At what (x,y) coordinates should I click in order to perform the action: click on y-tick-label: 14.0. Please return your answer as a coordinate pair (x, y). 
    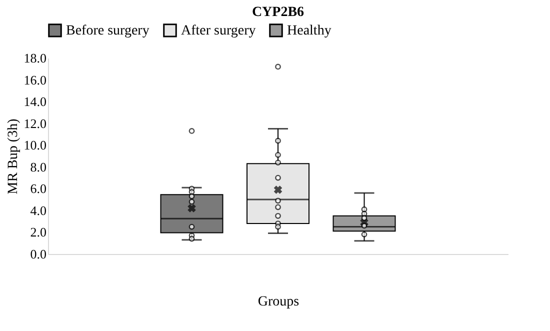
    Looking at the image, I should click on (35, 102).